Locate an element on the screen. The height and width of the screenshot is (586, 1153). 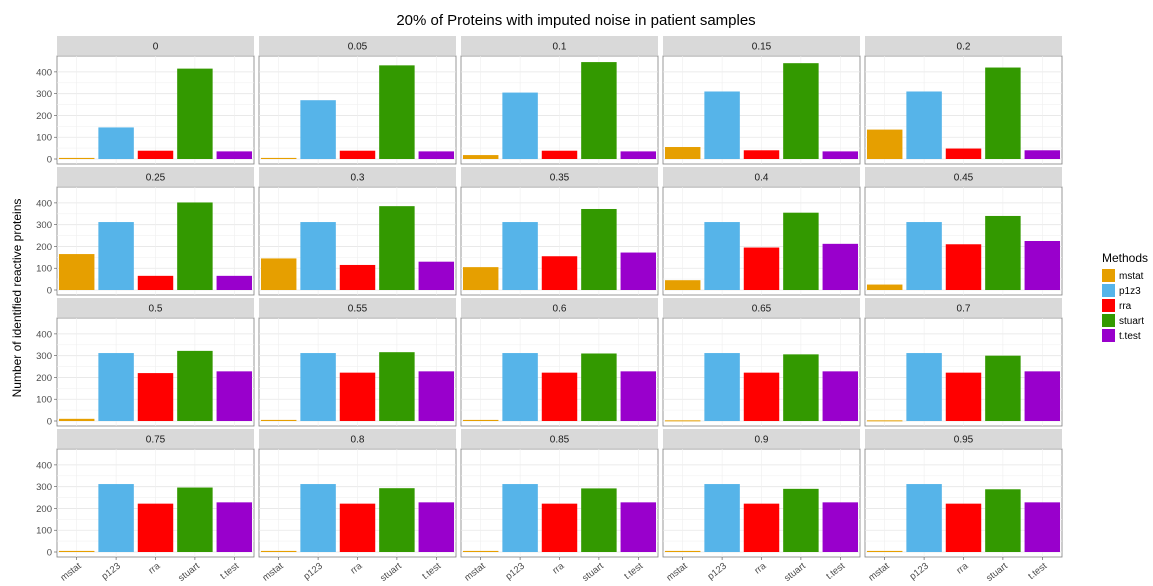
facet-label: 0.1 is located at coordinates (560, 47).